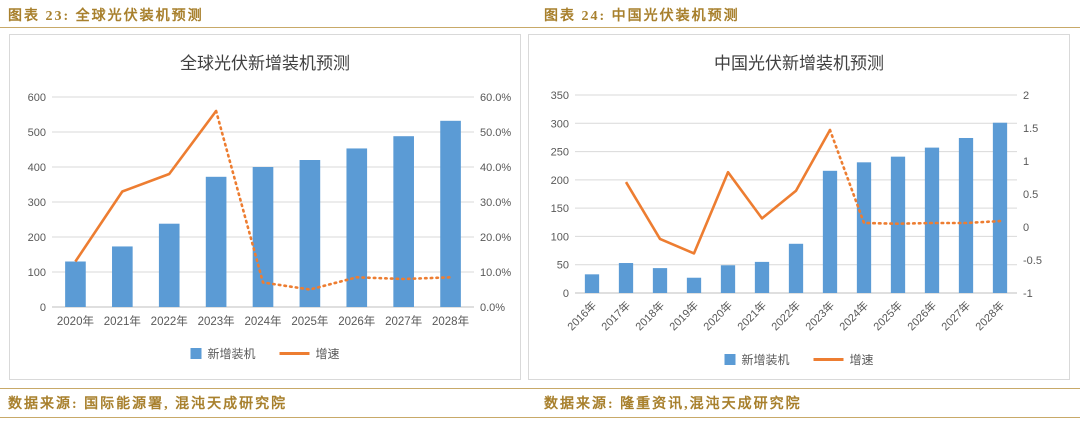 The height and width of the screenshot is (421, 1080). Describe the element at coordinates (683, 315) in the screenshot. I see `x-axis-label: 2019年` at that location.